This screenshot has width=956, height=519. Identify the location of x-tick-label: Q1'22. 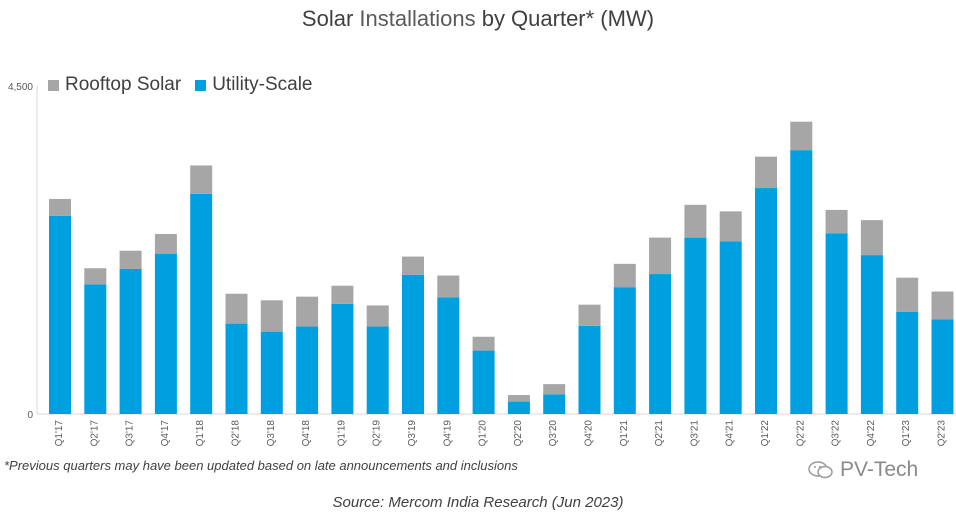
(765, 433).